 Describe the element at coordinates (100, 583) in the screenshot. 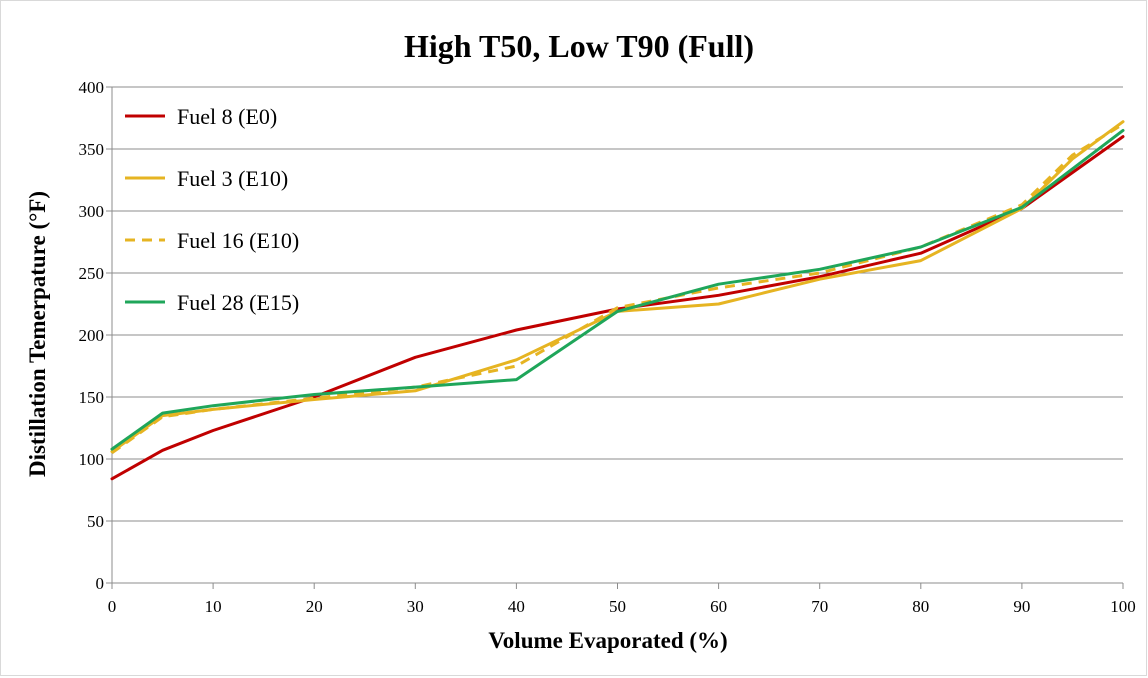

I see `y-tick-label: 0` at that location.